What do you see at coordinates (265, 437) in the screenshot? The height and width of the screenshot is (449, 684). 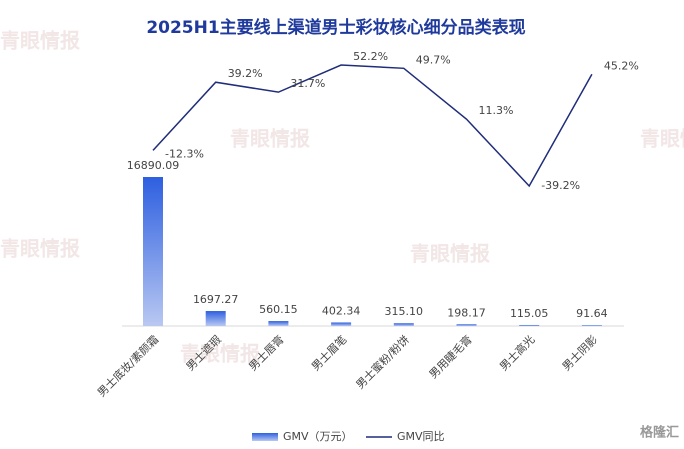 I see `legend-swatch` at bounding box center [265, 437].